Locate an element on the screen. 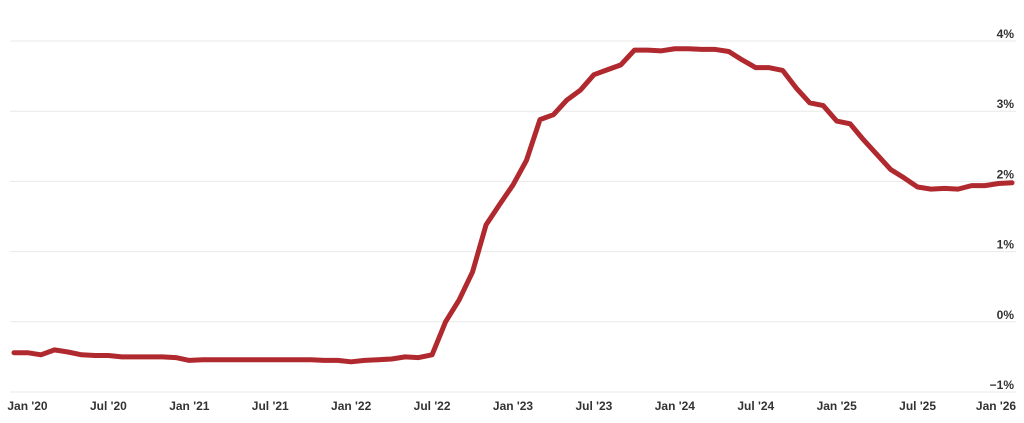 This screenshot has height=423, width=1024. x-tick-label: Jan '24 is located at coordinates (675, 406).